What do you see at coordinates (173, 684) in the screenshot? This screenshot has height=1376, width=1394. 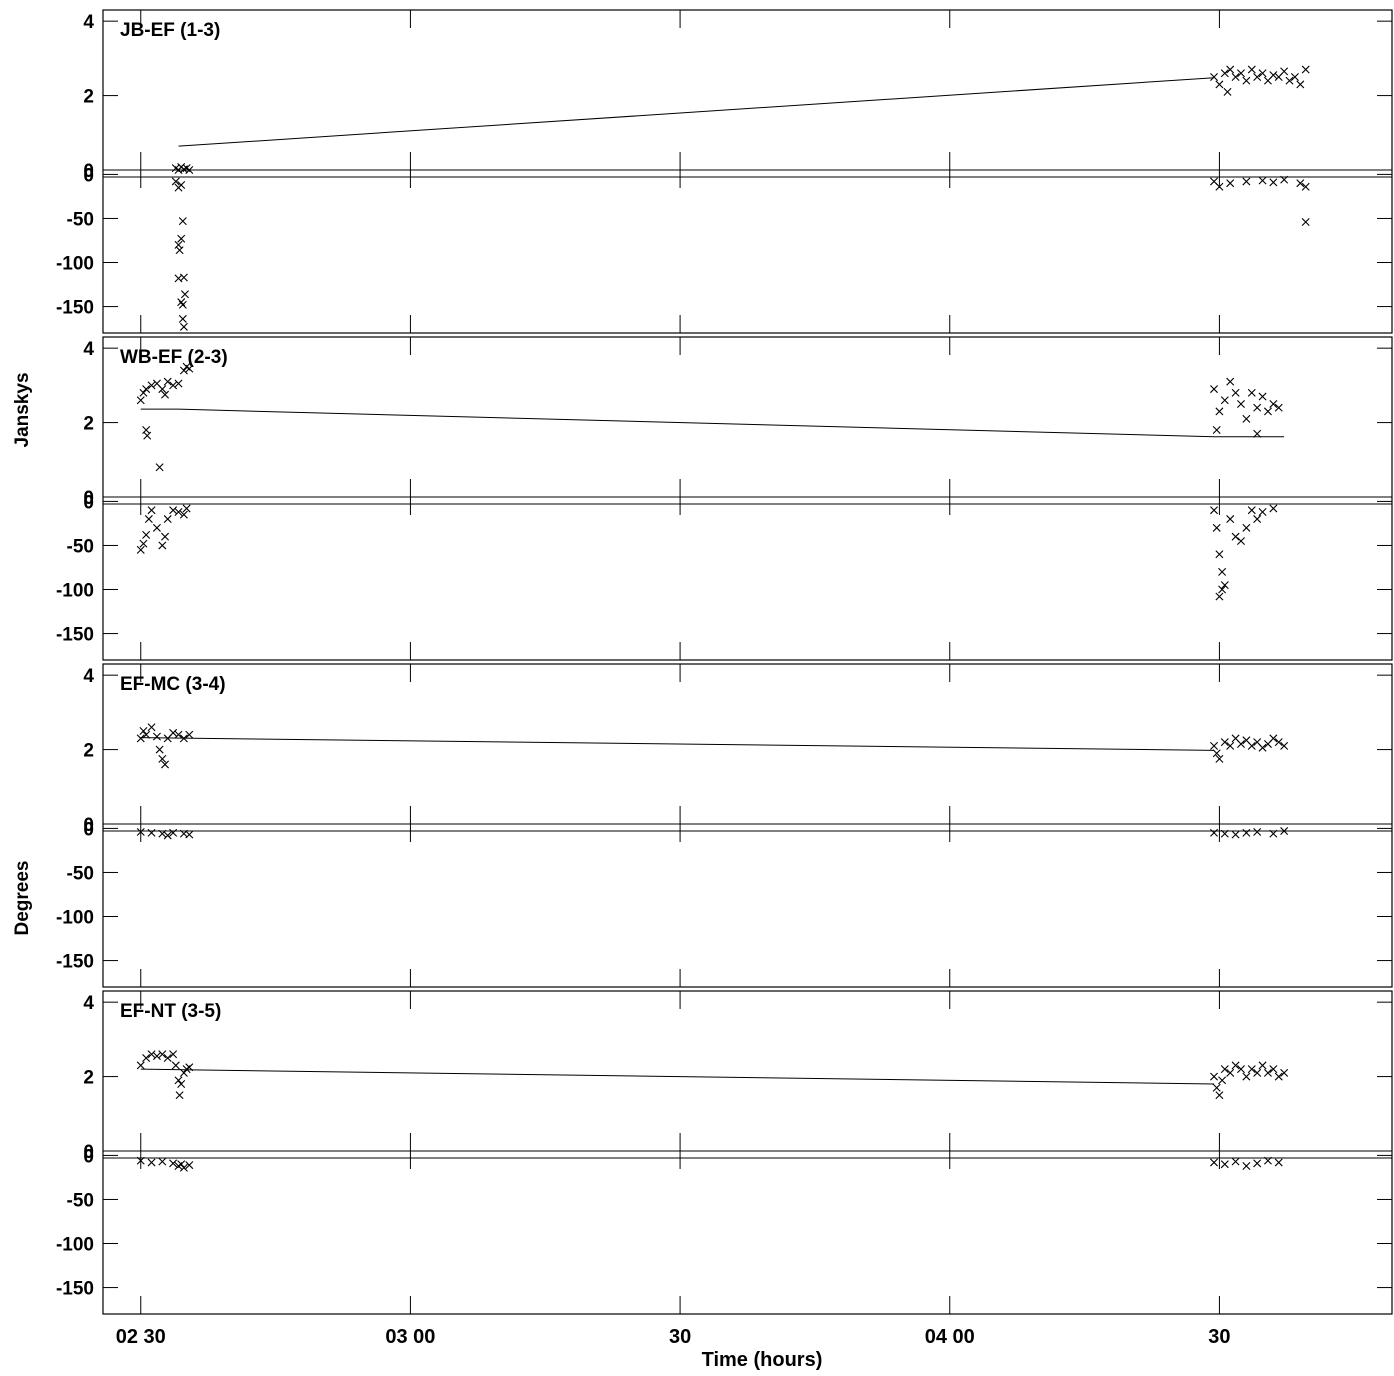 I see `panel-title: EF-MC (3-4)` at bounding box center [173, 684].